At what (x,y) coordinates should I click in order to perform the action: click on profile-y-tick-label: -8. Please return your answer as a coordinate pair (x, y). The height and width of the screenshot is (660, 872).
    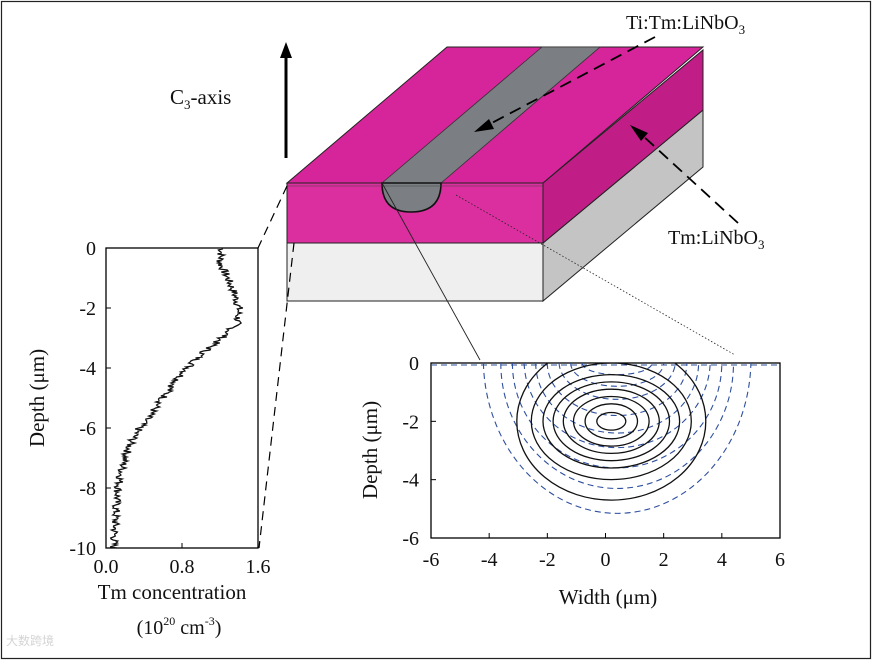
    Looking at the image, I should click on (87, 489).